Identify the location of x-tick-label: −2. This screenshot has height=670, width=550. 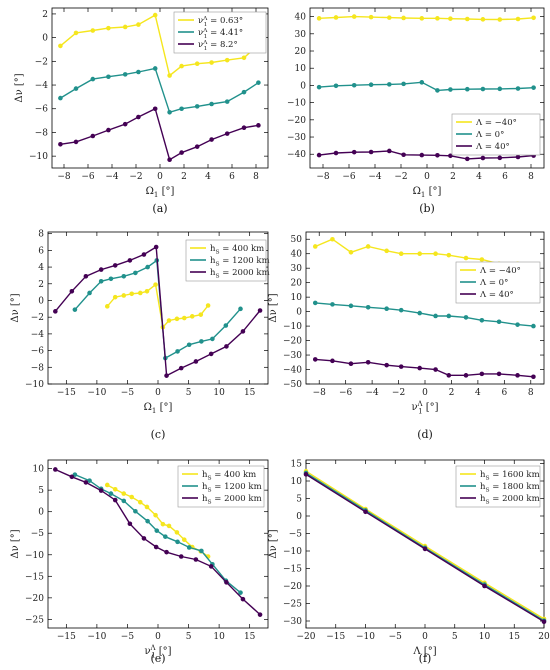
(398, 393).